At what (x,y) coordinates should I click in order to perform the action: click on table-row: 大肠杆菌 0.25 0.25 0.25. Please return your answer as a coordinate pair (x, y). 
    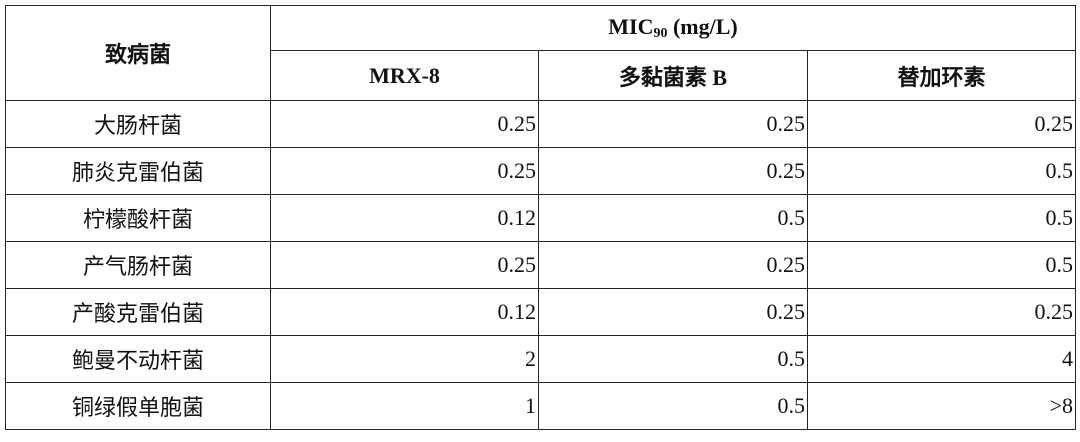
    Looking at the image, I should click on (541, 124).